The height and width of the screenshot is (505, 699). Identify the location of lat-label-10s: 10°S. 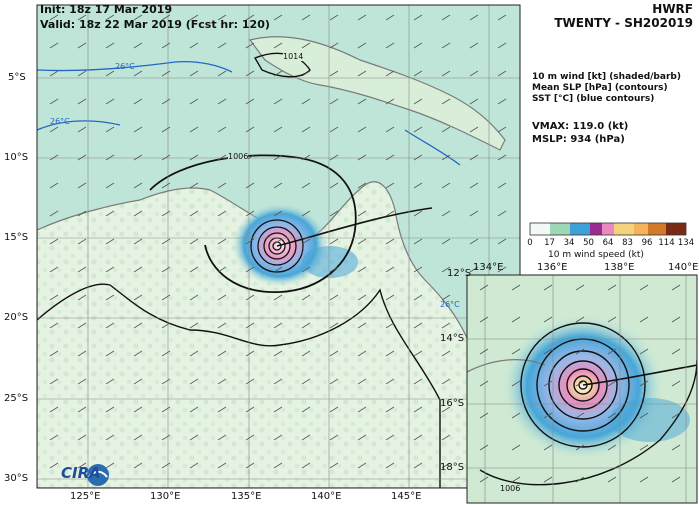
(16, 157).